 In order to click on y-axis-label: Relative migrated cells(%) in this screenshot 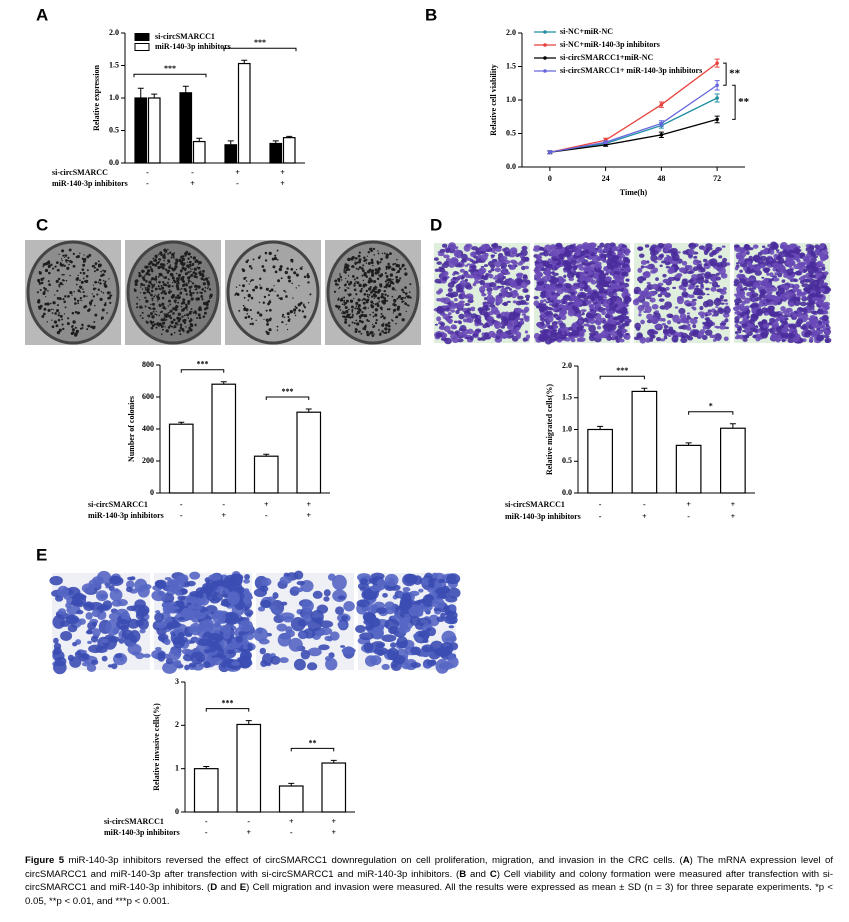, I will do `click(549, 429)`.